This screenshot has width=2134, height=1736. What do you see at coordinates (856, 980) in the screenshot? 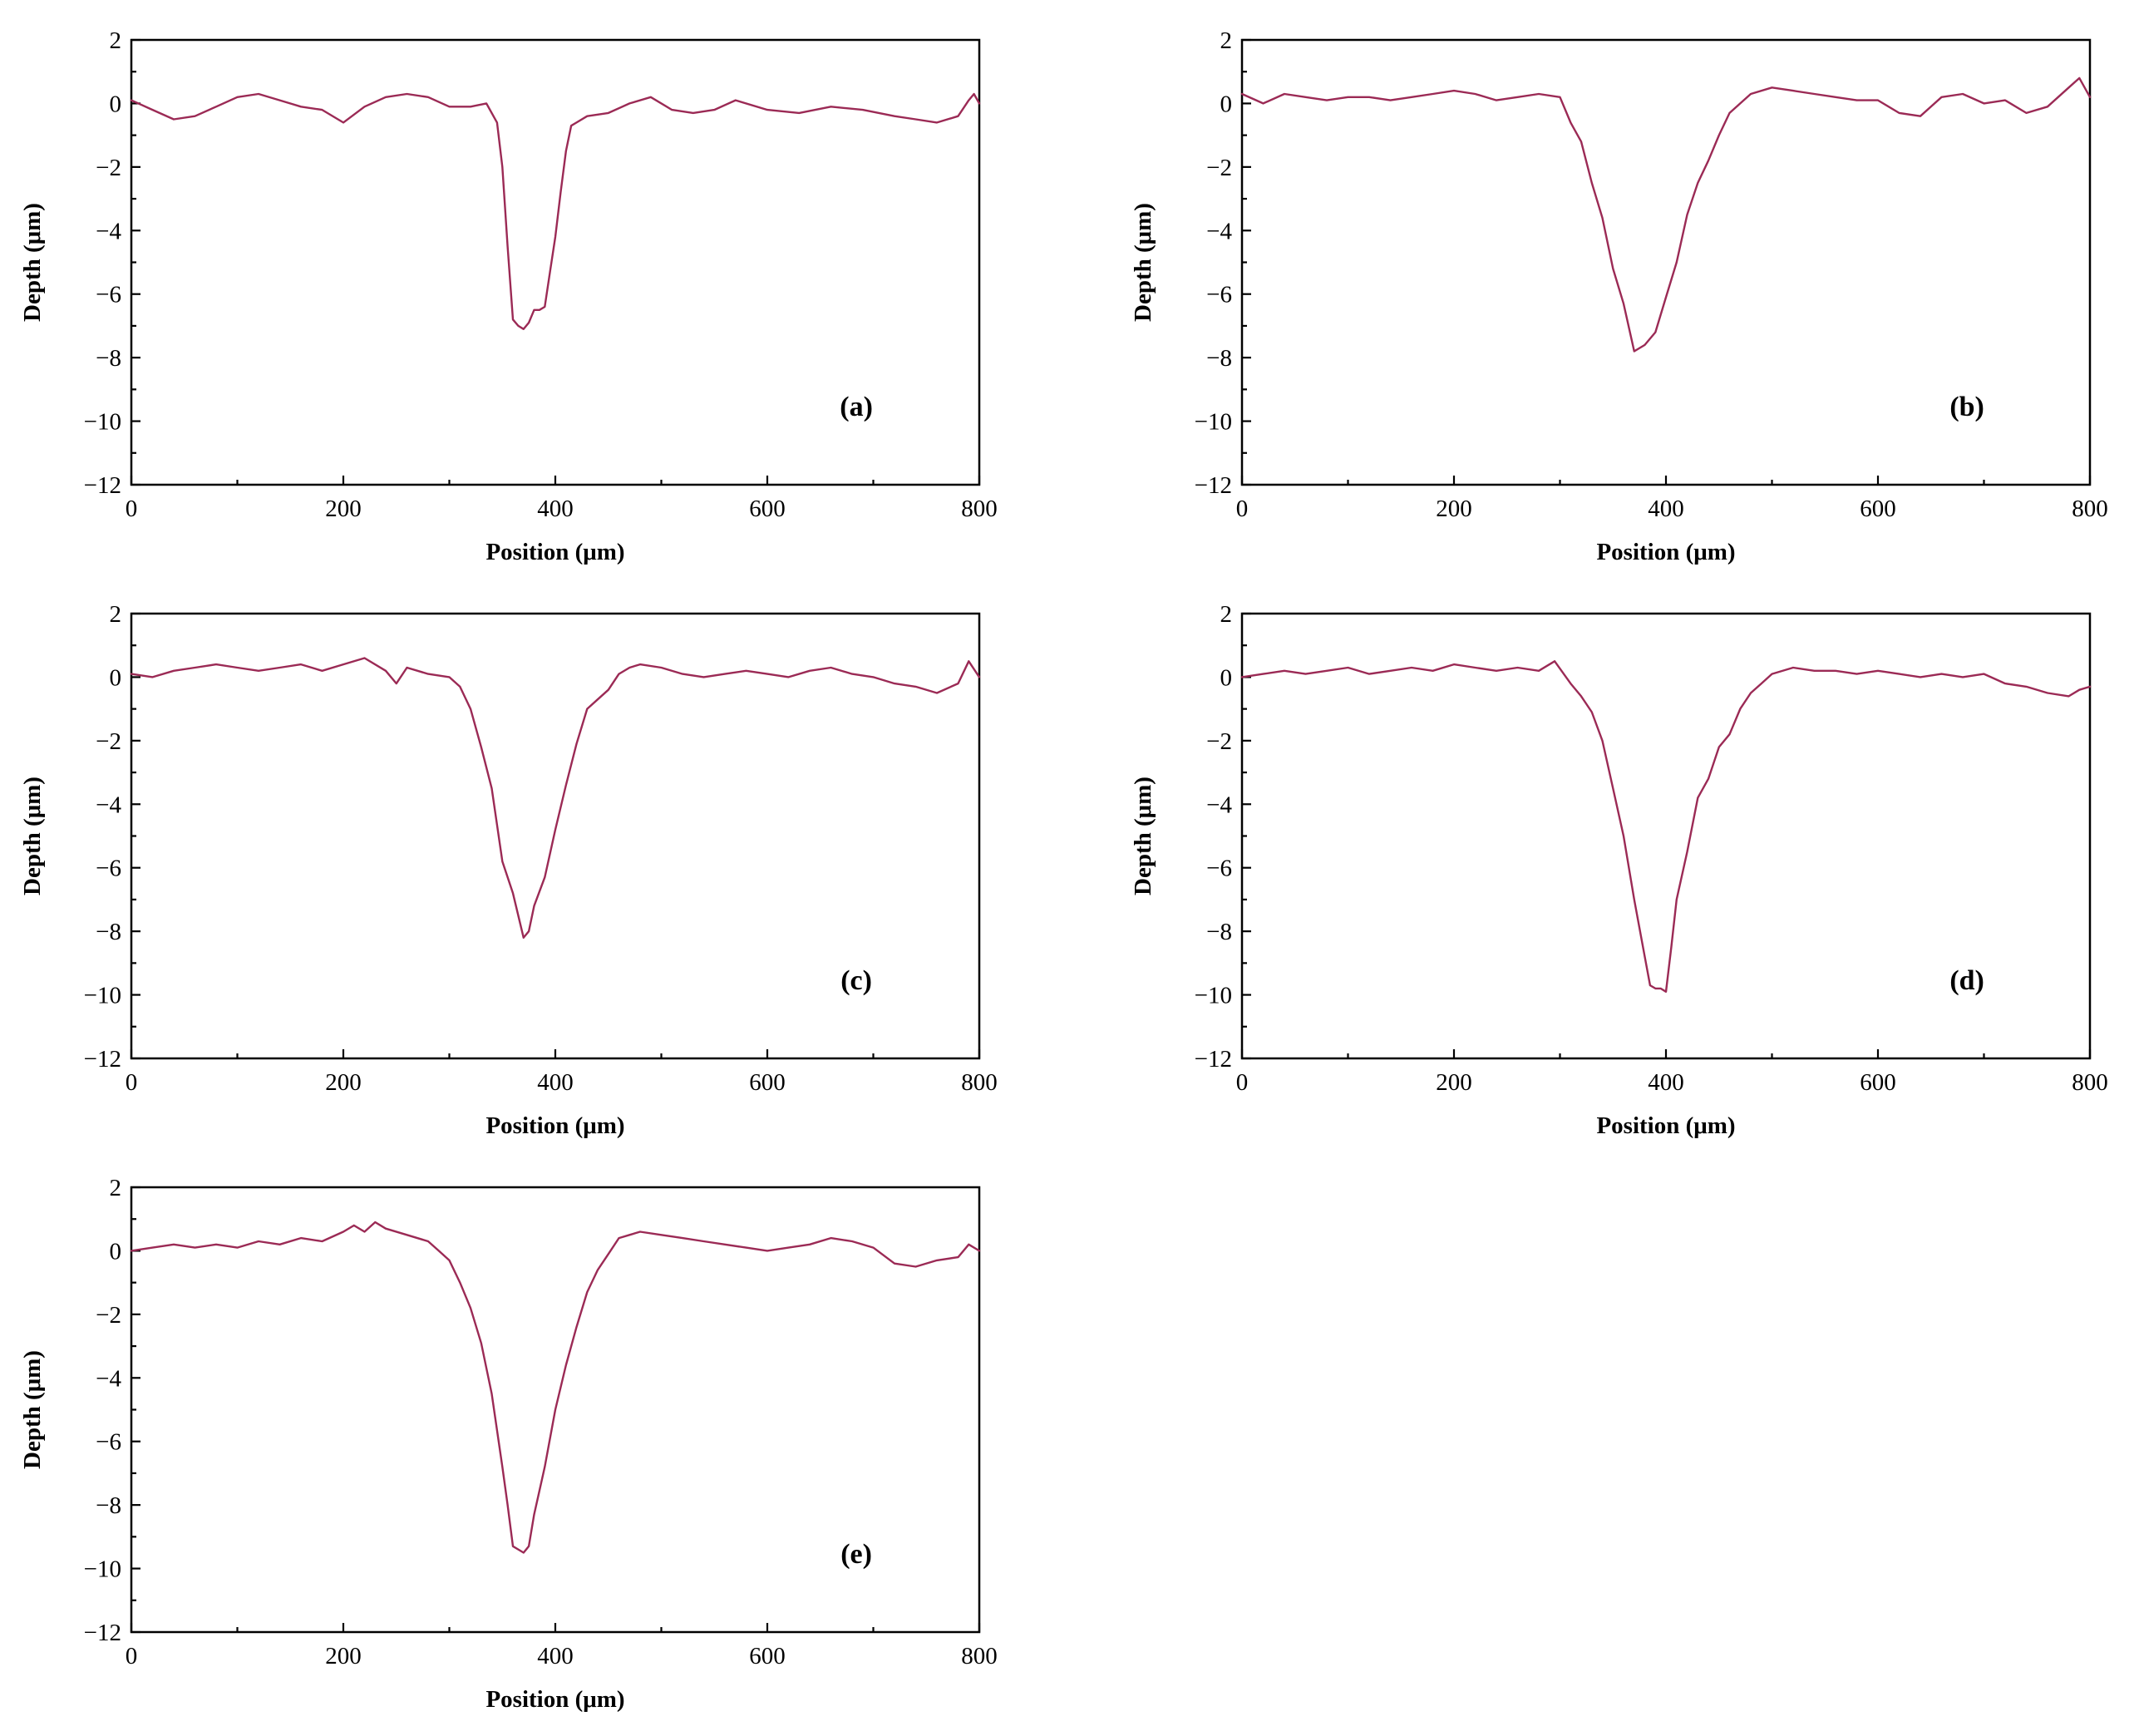
I see `panel-label: (c)` at bounding box center [856, 980].